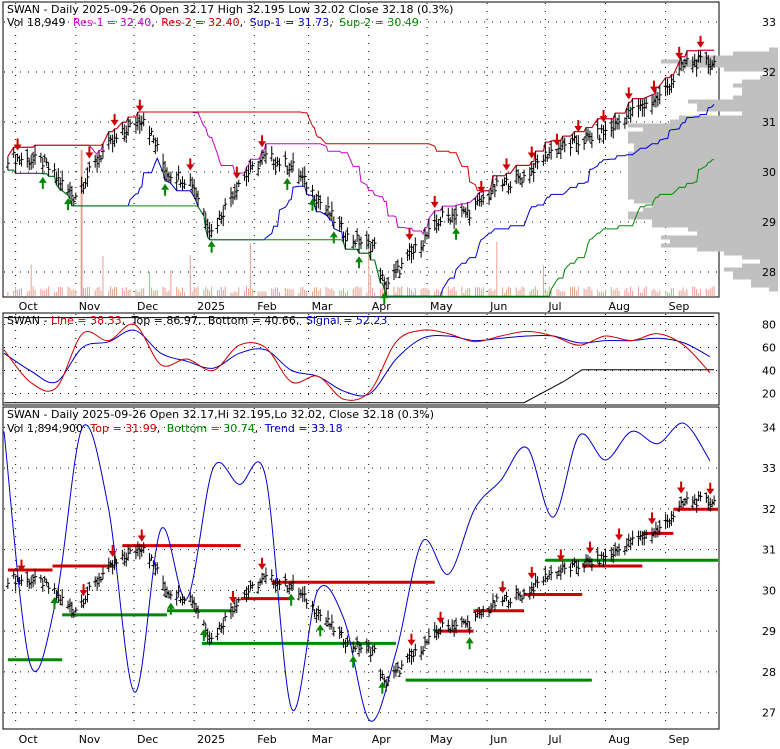  What do you see at coordinates (290, 22) in the screenshot?
I see `panel1-sup1: Sup-1 = 31.73` at bounding box center [290, 22].